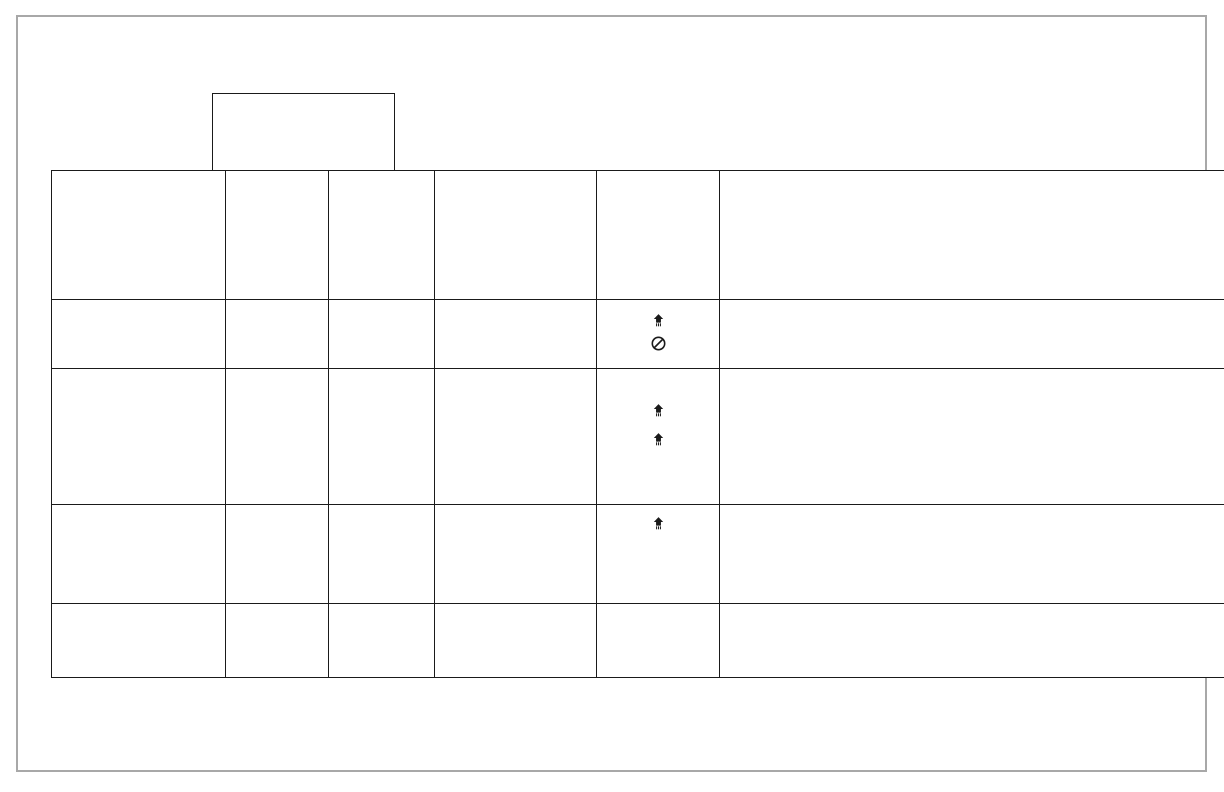  Describe the element at coordinates (658, 343) in the screenshot. I see `prohibited-icon` at that location.